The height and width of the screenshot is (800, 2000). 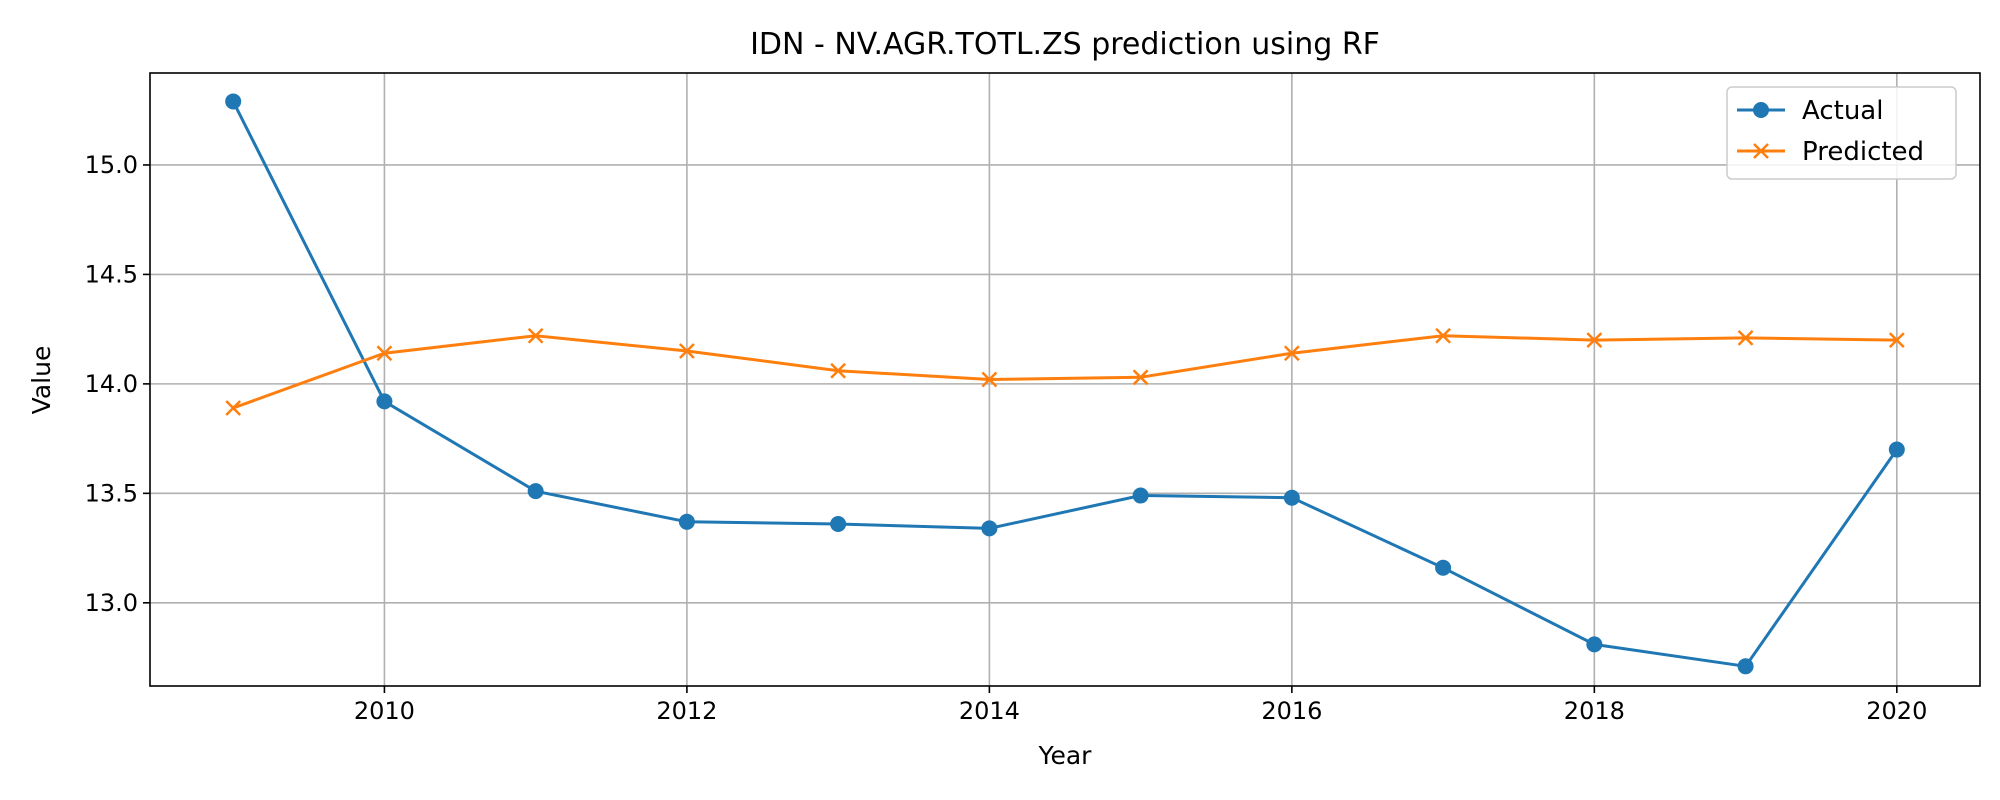 What do you see at coordinates (1065, 755) in the screenshot?
I see `x-axis-label: Year` at bounding box center [1065, 755].